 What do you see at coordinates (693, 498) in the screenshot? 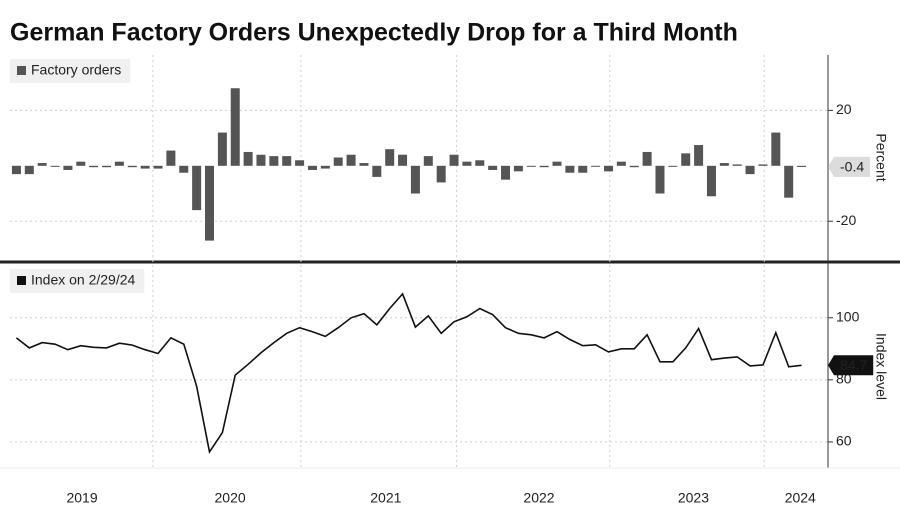
I see `x-tick-label: 2023` at bounding box center [693, 498].